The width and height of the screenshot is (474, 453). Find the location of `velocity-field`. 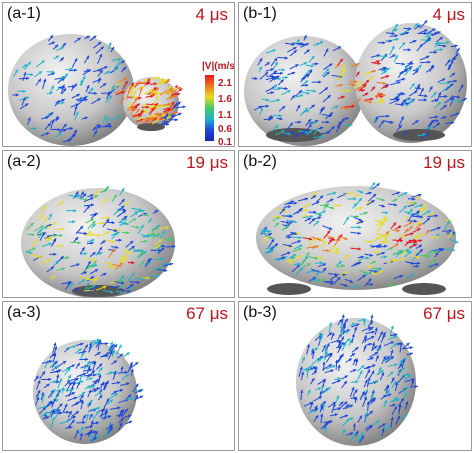

velocity-field is located at coordinates (358, 378).